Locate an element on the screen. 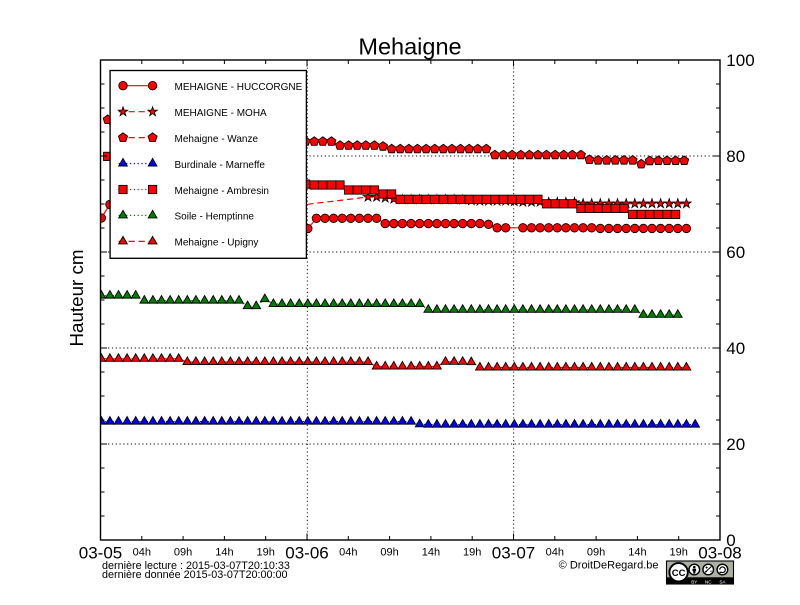 This screenshot has width=800, height=605. svg-text: Hauteur cm is located at coordinates (76, 297).